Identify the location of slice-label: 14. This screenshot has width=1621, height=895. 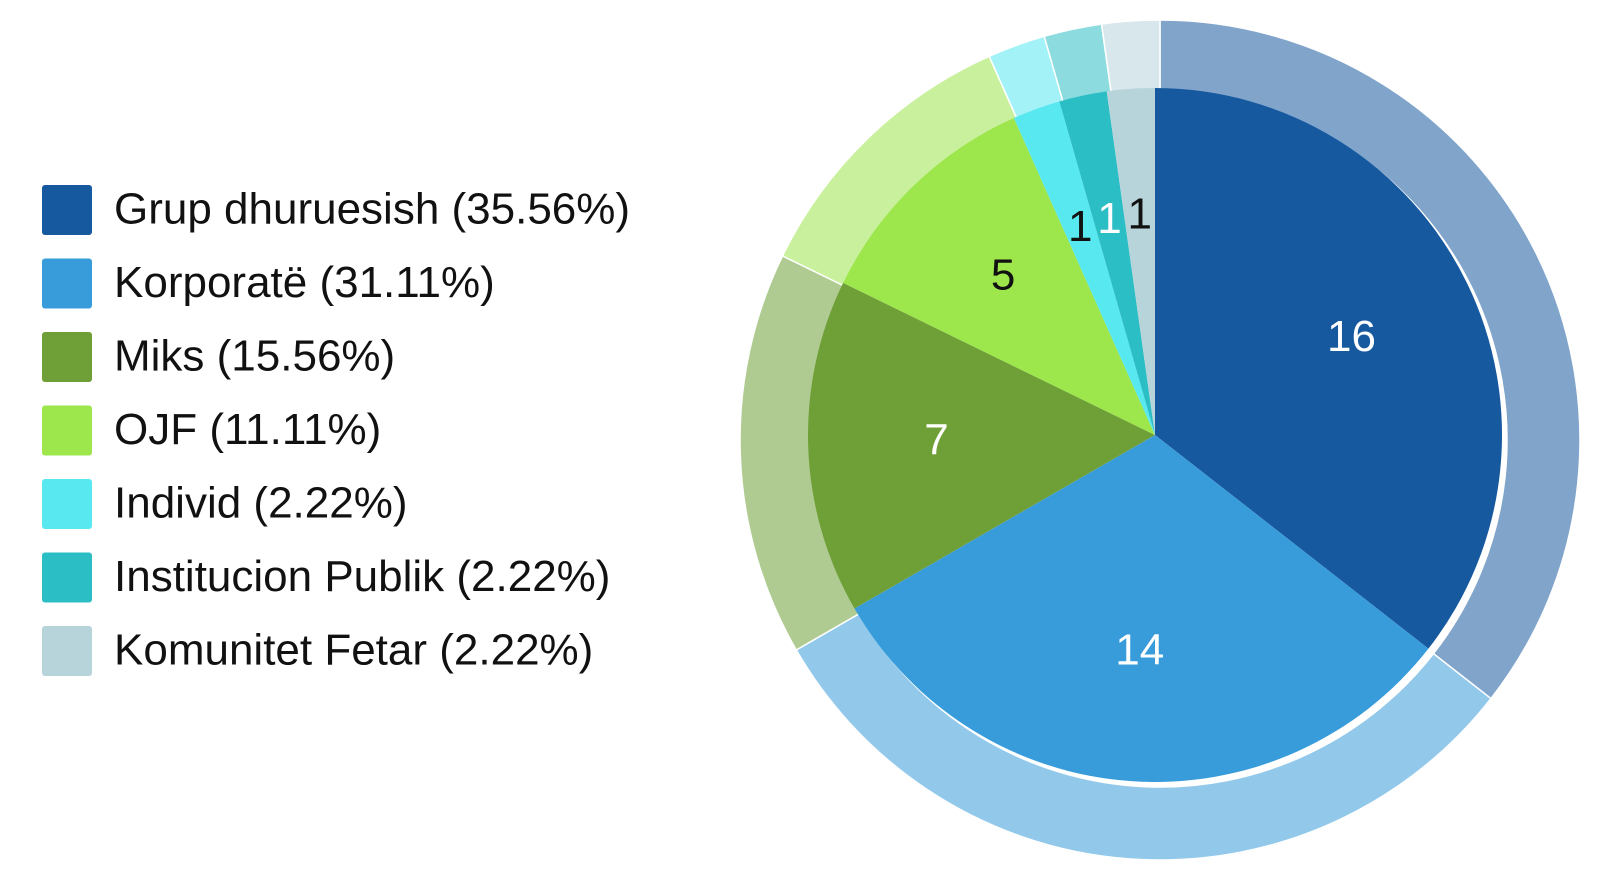
(1139, 650).